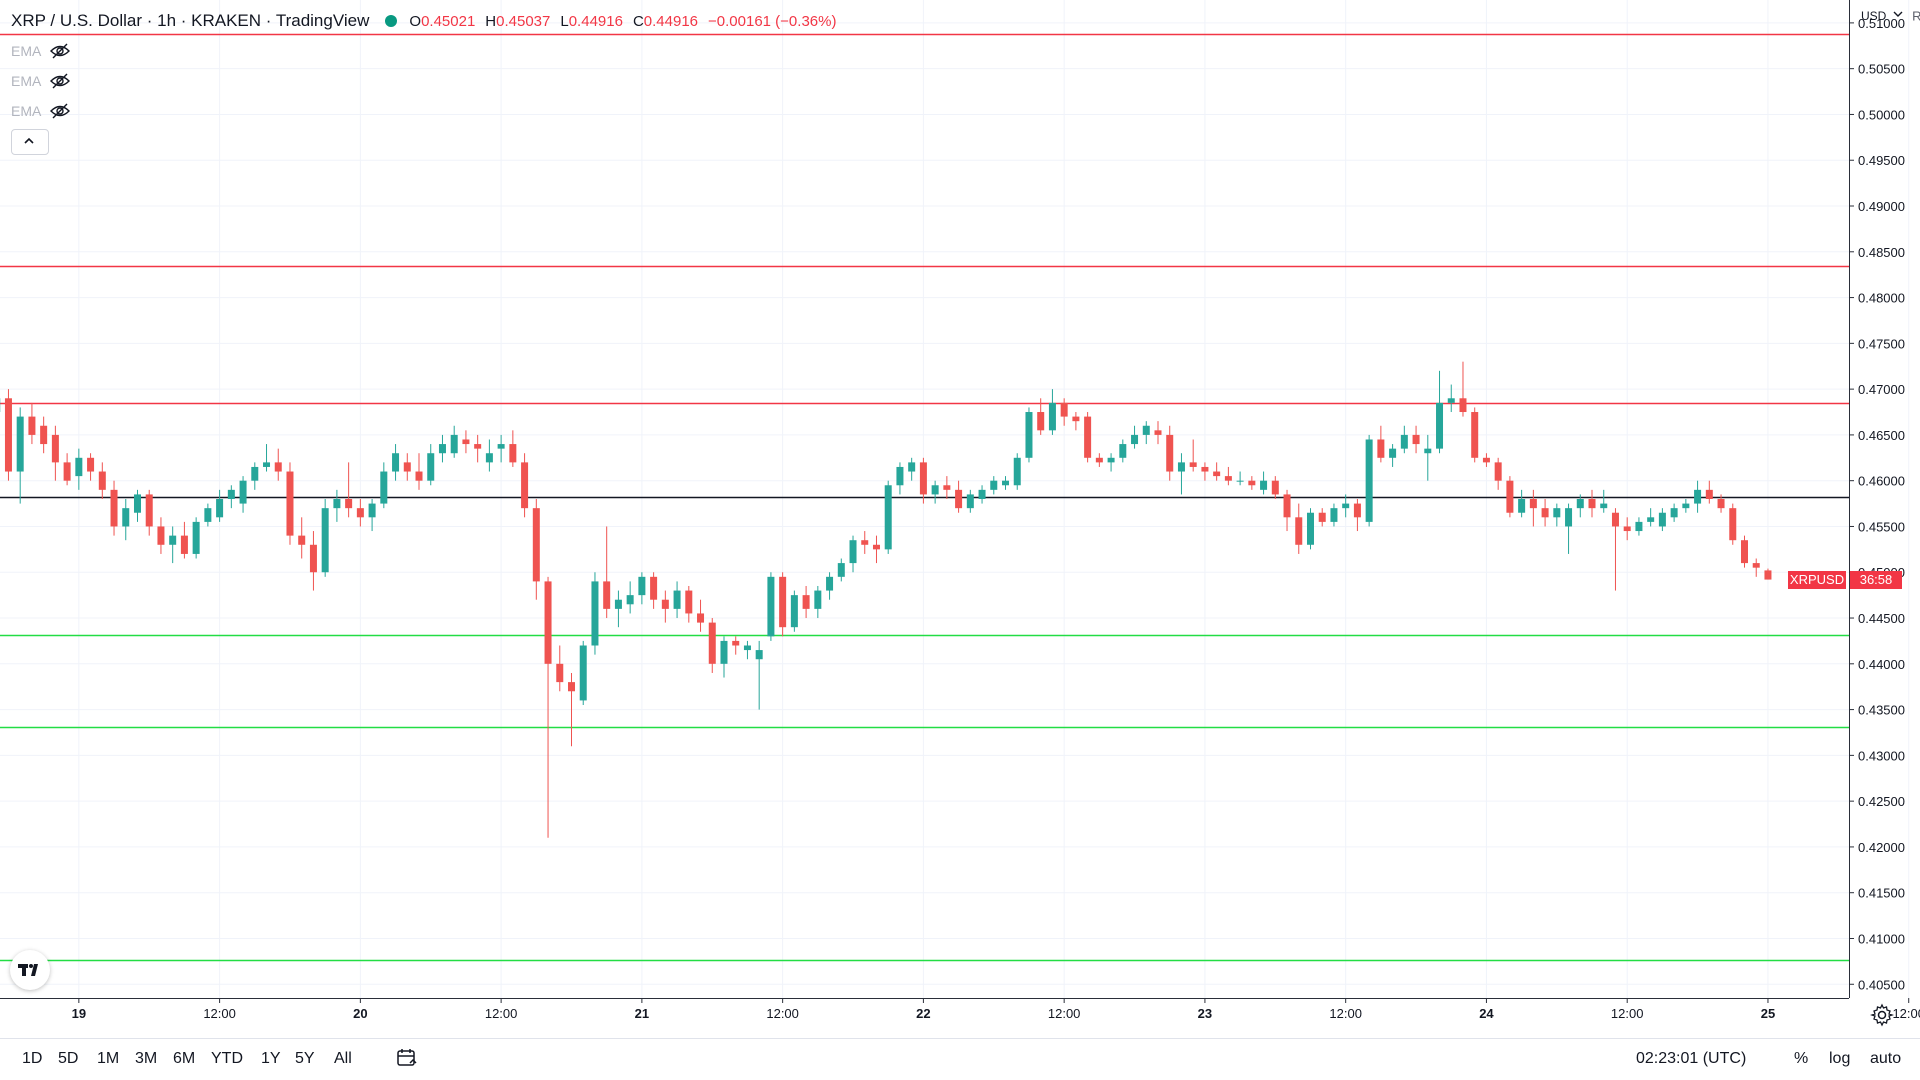  I want to click on indicator-ema-2: EMA, so click(41, 81).